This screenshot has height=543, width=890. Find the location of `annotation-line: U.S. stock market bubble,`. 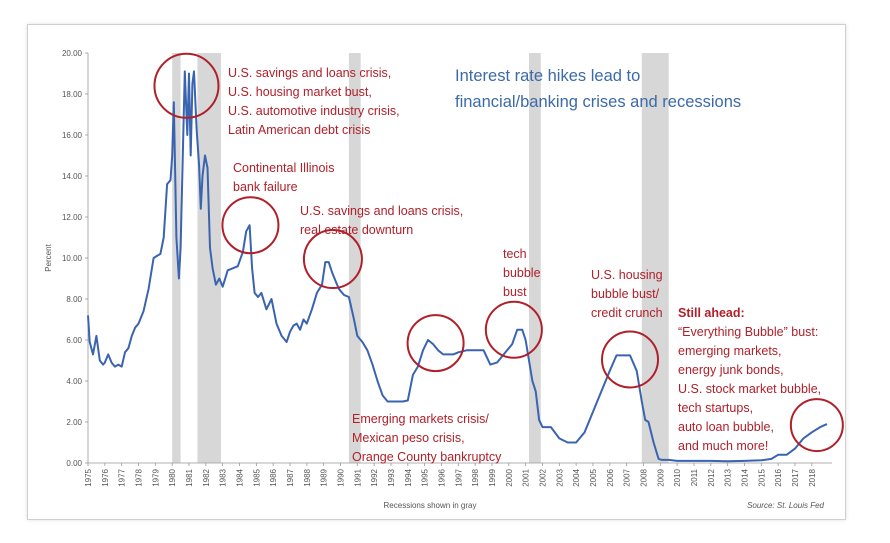

annotation-line: U.S. stock market bubble, is located at coordinates (749, 389).